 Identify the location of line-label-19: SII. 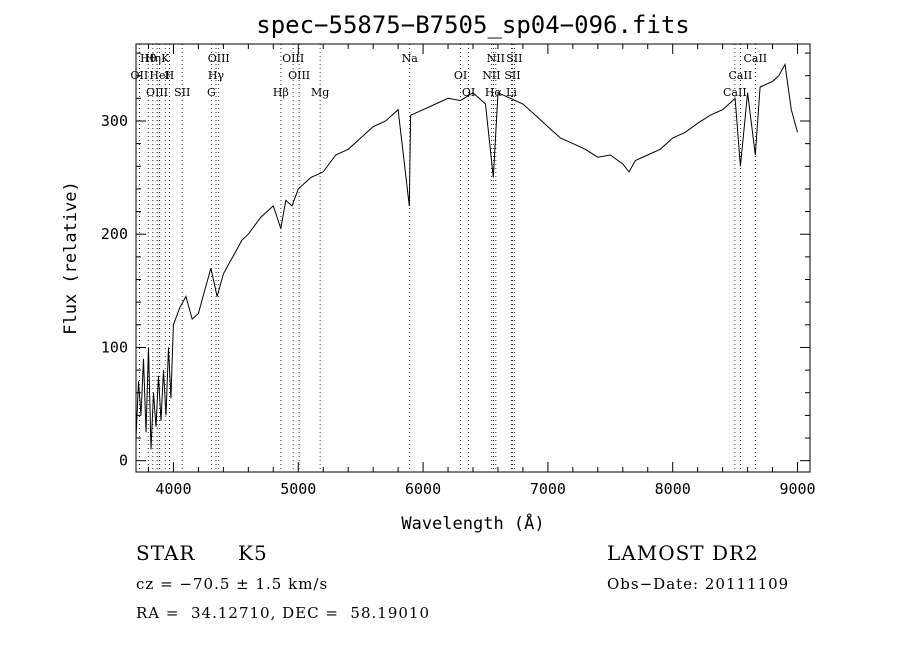
(512, 75).